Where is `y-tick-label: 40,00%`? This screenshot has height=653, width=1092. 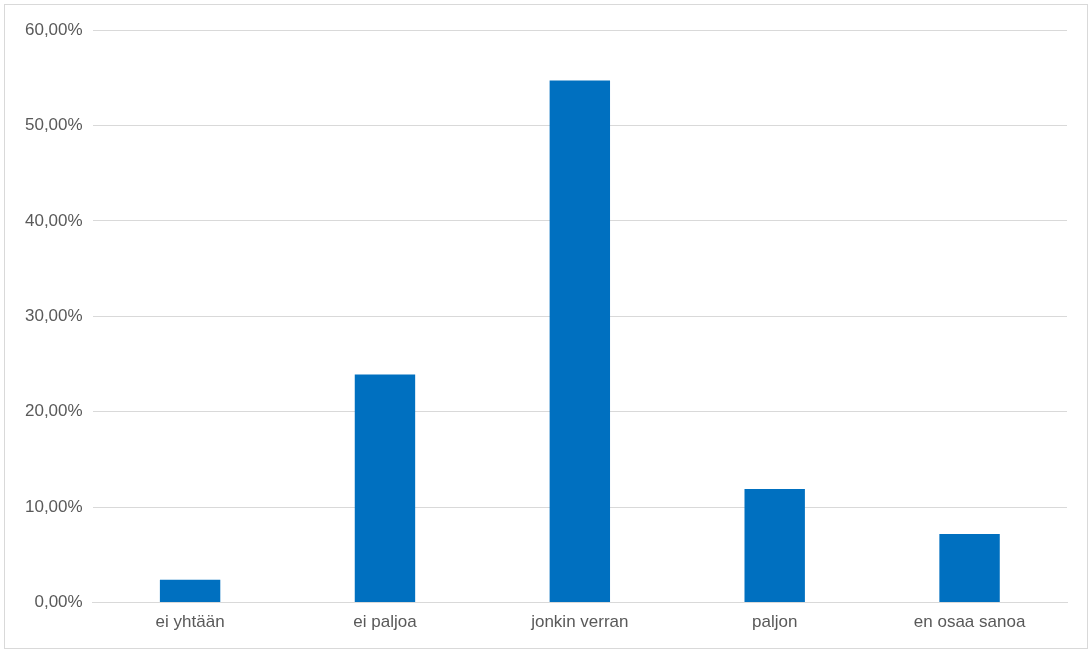
y-tick-label: 40,00% is located at coordinates (53, 220).